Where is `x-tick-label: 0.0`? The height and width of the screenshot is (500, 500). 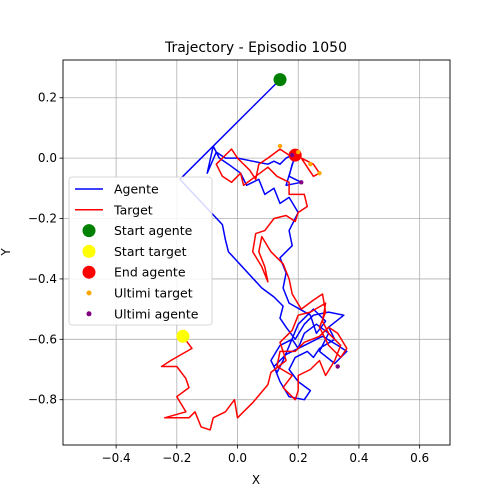 x-tick-label: 0.0 is located at coordinates (237, 458).